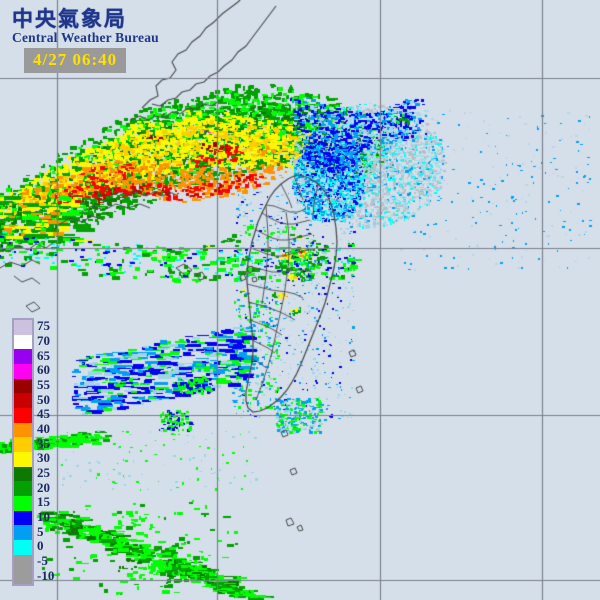  What do you see at coordinates (55, 452) in the screenshot?
I see `dbz-scale-labels: 75 70 65 60 55 50 45 40 35 30 25 20 15 10 5 0 -5 -10` at bounding box center [55, 452].